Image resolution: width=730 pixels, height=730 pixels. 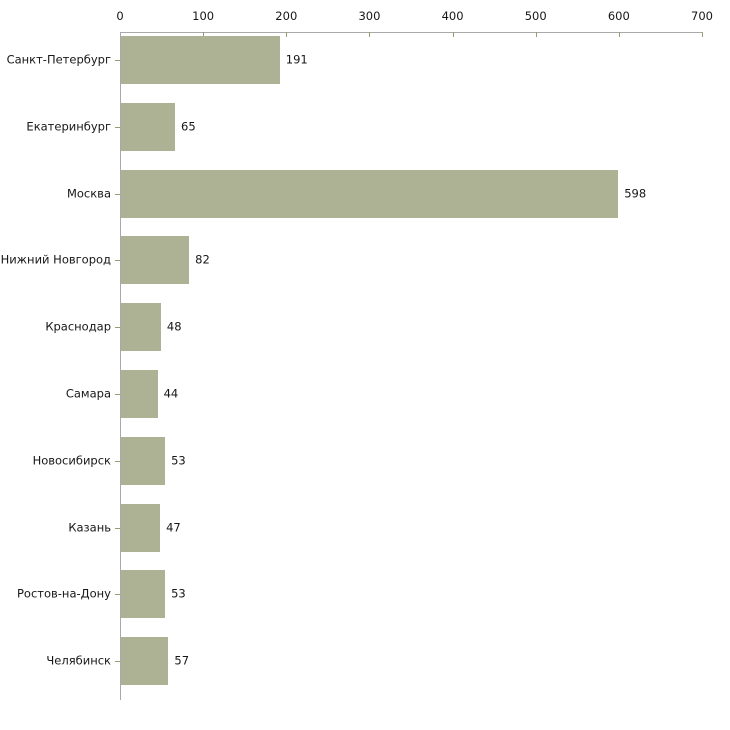 I want to click on bar-value-label: 44, so click(x=171, y=393).